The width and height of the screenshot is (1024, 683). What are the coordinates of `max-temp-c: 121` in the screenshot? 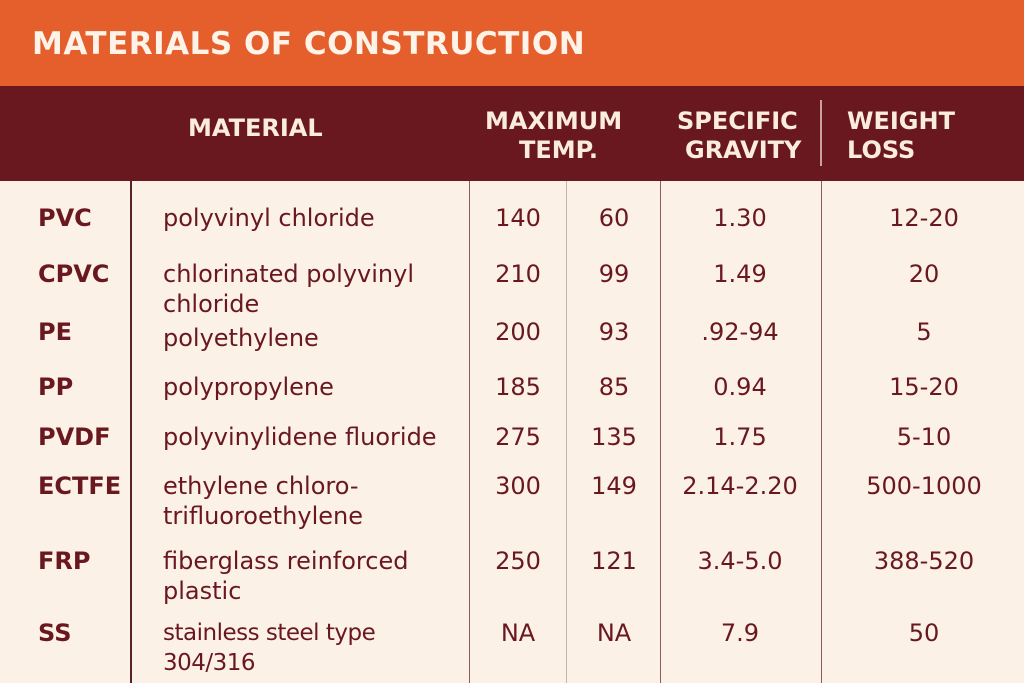 It's located at (614, 561).